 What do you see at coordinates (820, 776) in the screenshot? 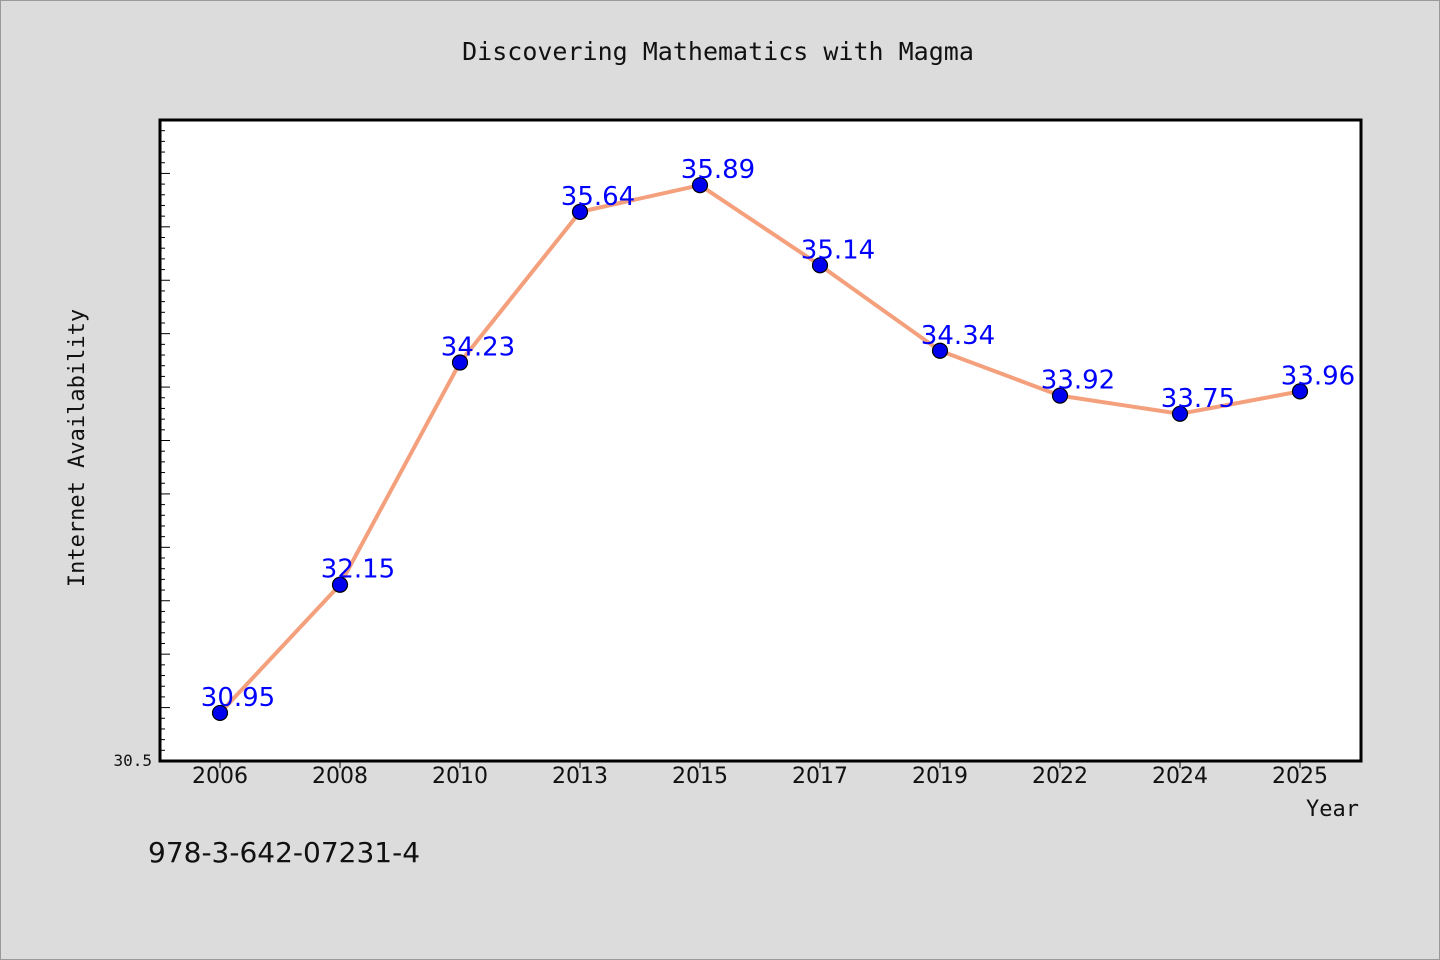
I see `x-tick-label: 2017` at bounding box center [820, 776].